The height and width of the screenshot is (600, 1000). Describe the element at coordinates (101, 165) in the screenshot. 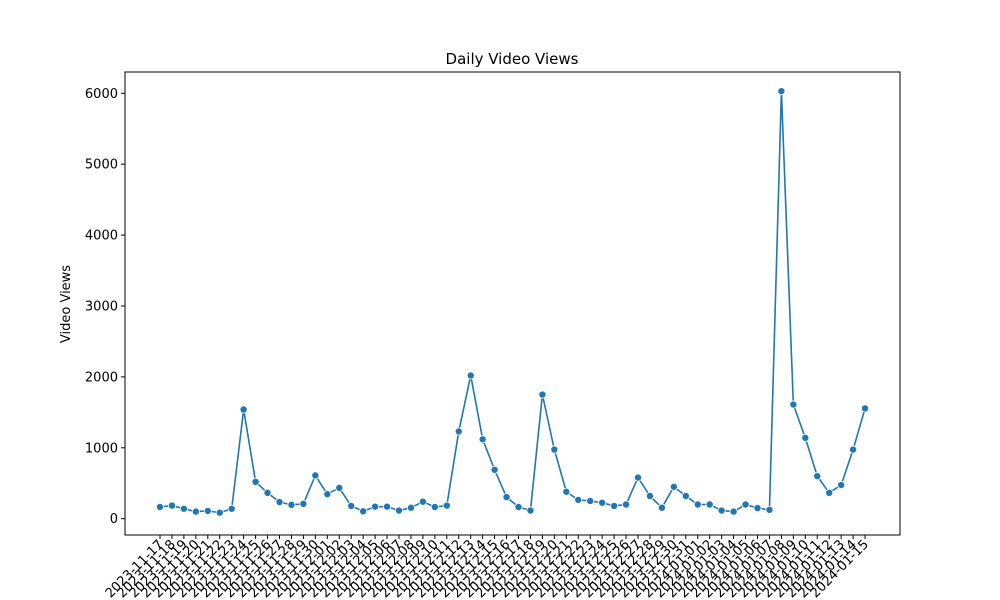

I see `y-tick-label: 5000` at that location.